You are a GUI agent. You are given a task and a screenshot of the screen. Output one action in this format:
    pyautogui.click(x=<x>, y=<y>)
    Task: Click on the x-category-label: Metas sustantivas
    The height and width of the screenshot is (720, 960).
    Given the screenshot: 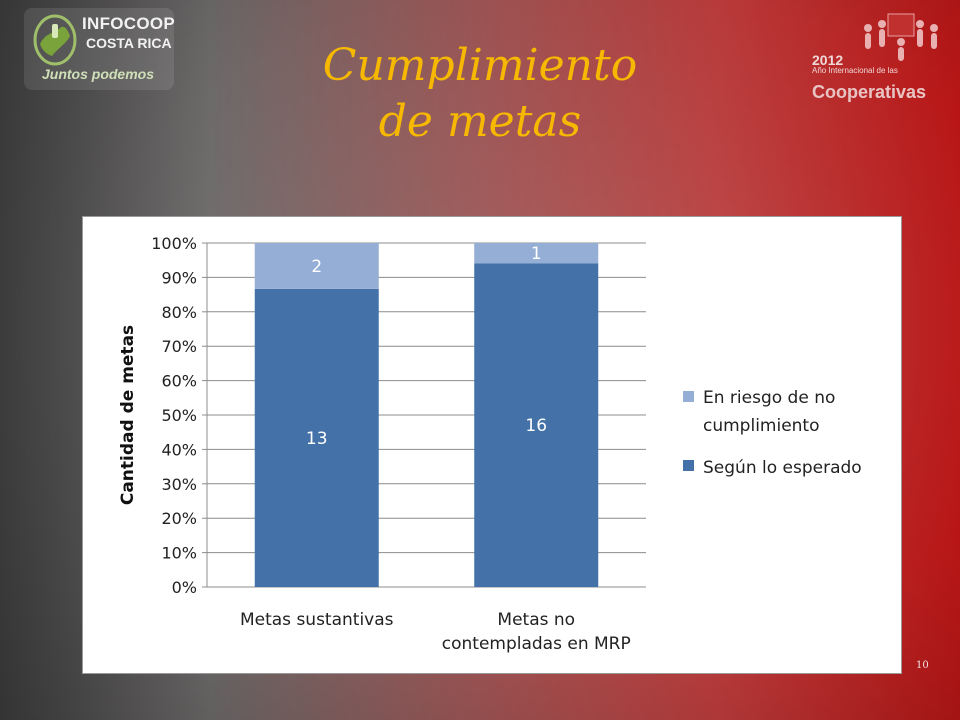 What is the action you would take?
    pyautogui.click(x=317, y=620)
    